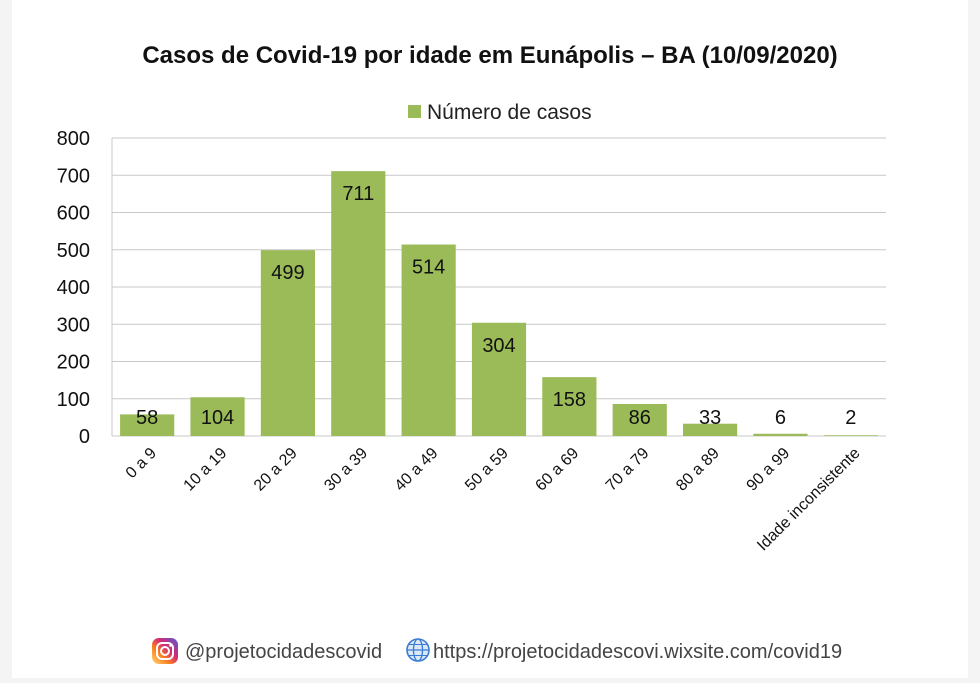 The width and height of the screenshot is (980, 683). I want to click on x-tick-label: 10 a 19, so click(206, 470).